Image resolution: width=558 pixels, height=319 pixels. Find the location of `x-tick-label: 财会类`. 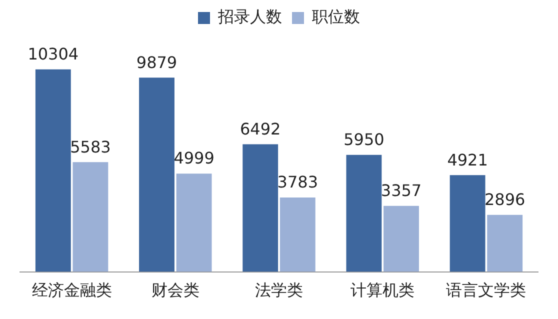

x-tick-label: 财会类 is located at coordinates (175, 290).